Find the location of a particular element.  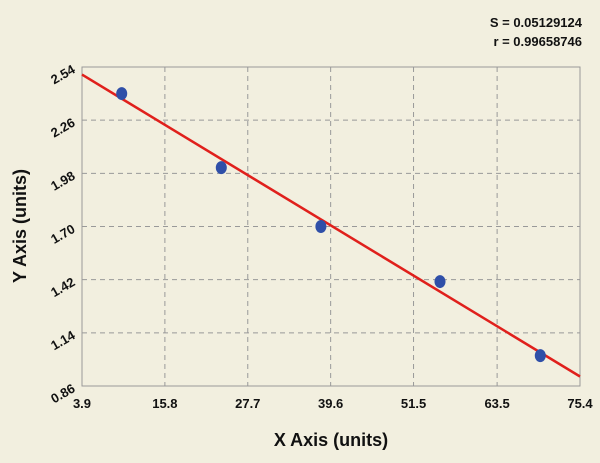

x-tick-label: 75.4 is located at coordinates (580, 403).